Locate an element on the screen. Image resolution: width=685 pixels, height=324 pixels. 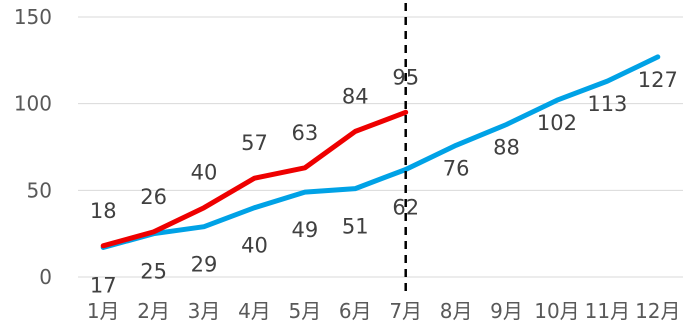
data-label-blue: 40 is located at coordinates (254, 246).